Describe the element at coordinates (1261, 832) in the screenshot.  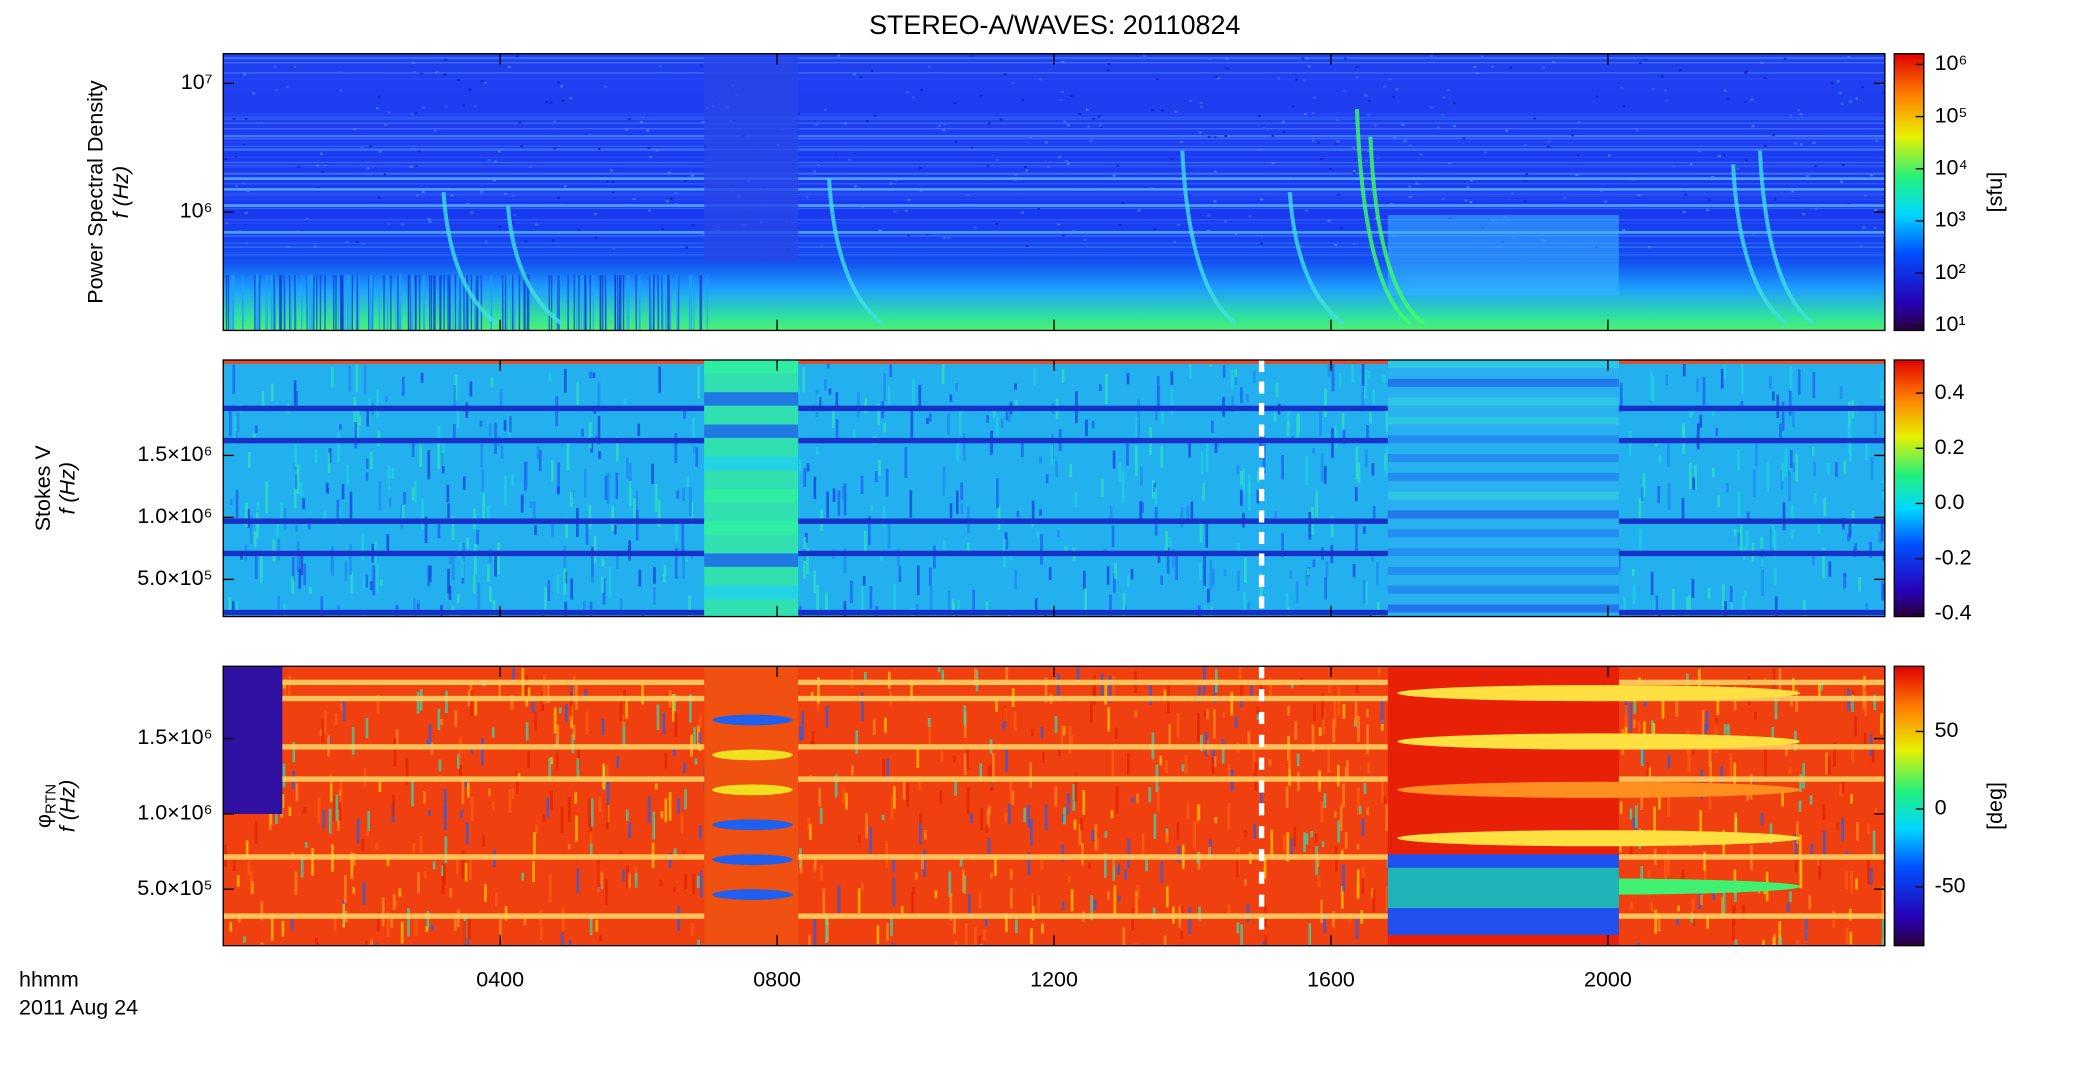
I see `gap` at that location.